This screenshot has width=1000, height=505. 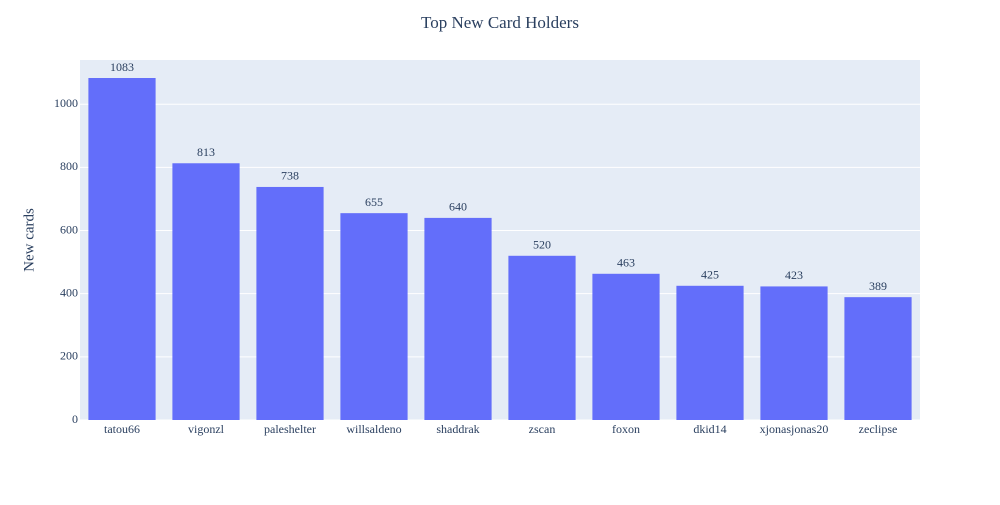 I want to click on chart-title: Top New Card Holders, so click(x=500, y=22).